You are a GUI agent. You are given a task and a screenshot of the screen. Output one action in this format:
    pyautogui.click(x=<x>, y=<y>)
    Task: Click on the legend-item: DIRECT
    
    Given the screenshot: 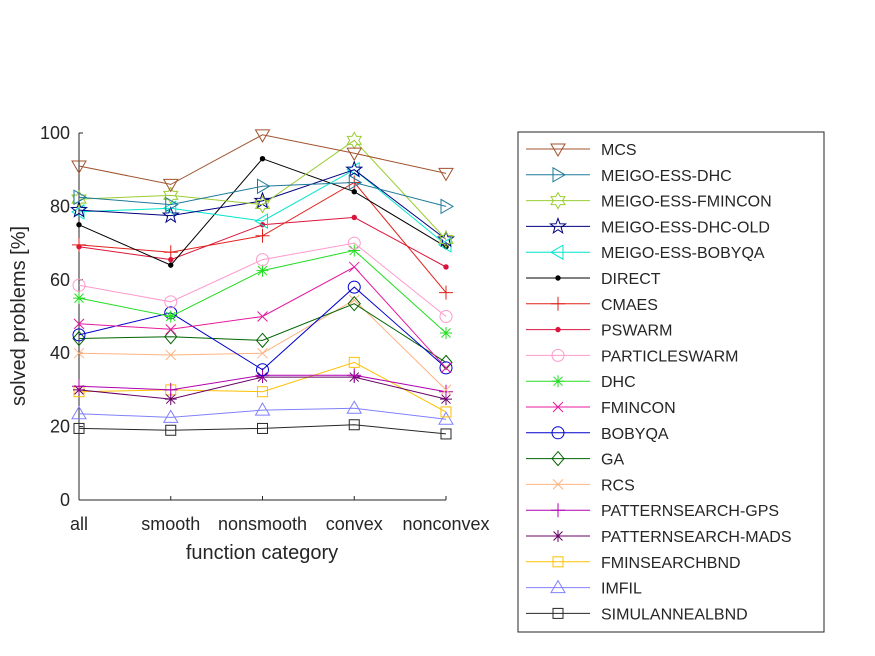 What is the action you would take?
    pyautogui.click(x=593, y=279)
    